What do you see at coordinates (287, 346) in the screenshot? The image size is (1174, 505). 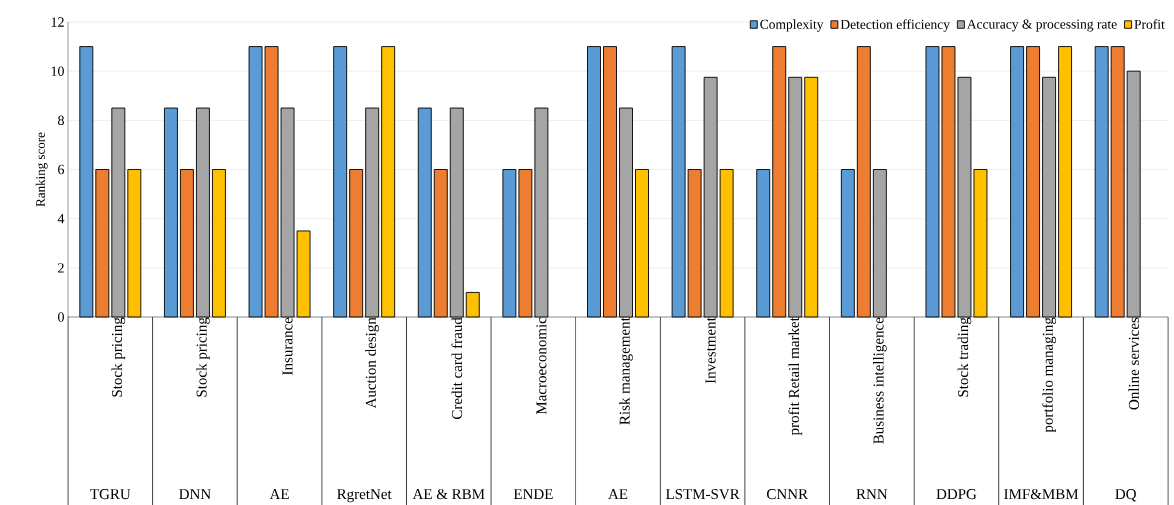 I see `x-tick-label: Insurance` at bounding box center [287, 346].